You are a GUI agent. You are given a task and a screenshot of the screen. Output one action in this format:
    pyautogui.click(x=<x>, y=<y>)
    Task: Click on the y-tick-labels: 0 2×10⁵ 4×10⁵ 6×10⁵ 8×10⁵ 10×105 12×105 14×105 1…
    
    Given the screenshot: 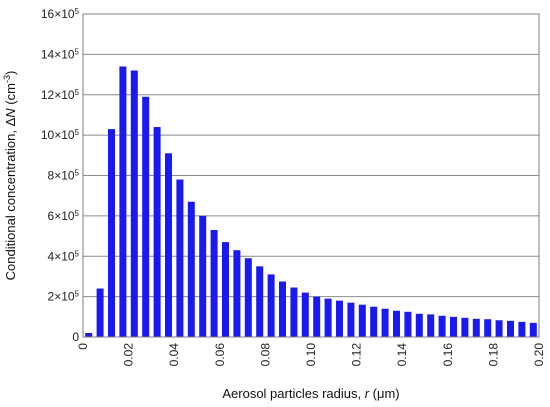 What is the action you would take?
    pyautogui.click(x=60, y=176)
    